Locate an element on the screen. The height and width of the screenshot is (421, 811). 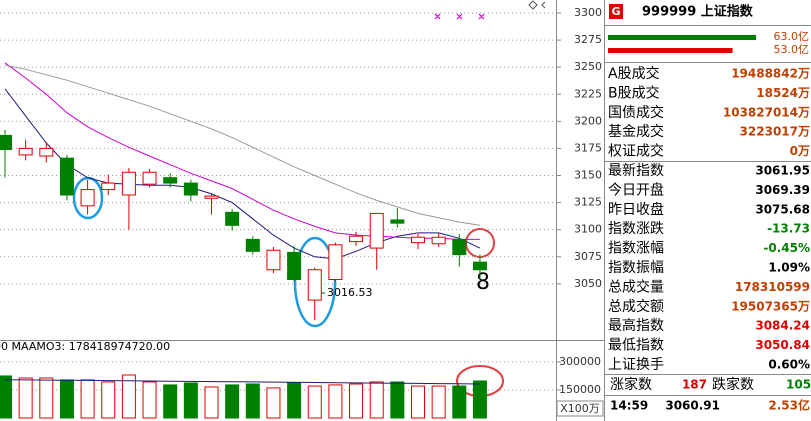
row-value: 103827014万 is located at coordinates (766, 112).